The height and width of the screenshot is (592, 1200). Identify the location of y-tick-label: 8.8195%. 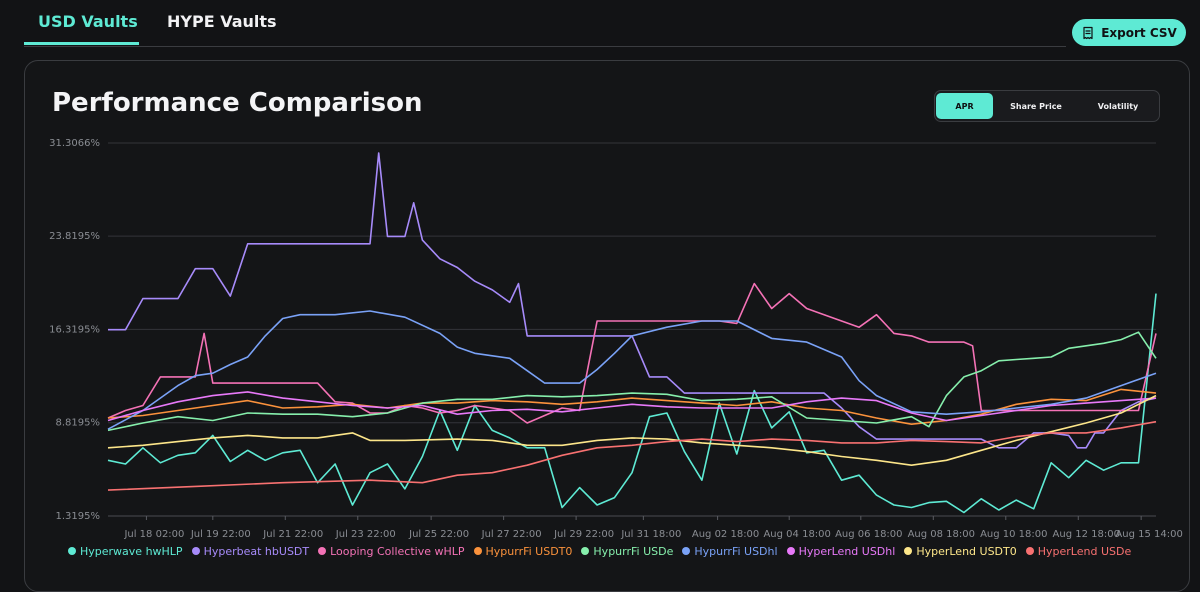
(78, 423).